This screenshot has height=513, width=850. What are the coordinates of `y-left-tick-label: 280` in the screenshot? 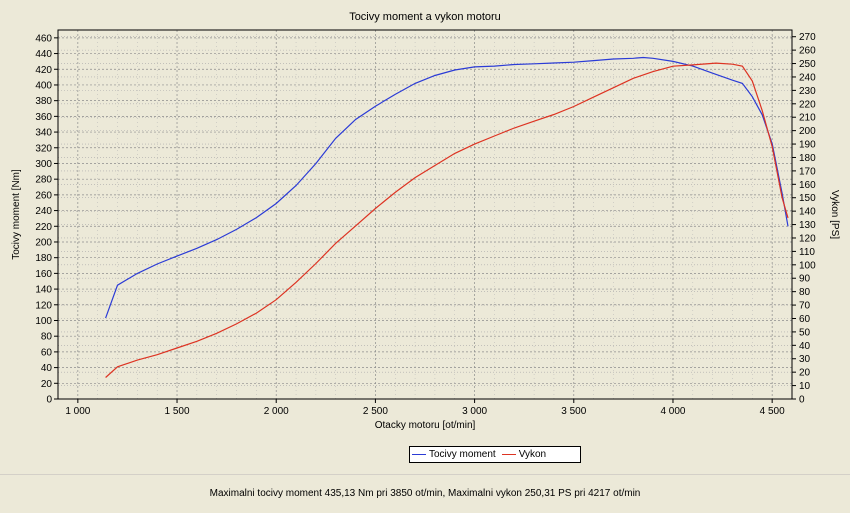 It's located at (43, 180).